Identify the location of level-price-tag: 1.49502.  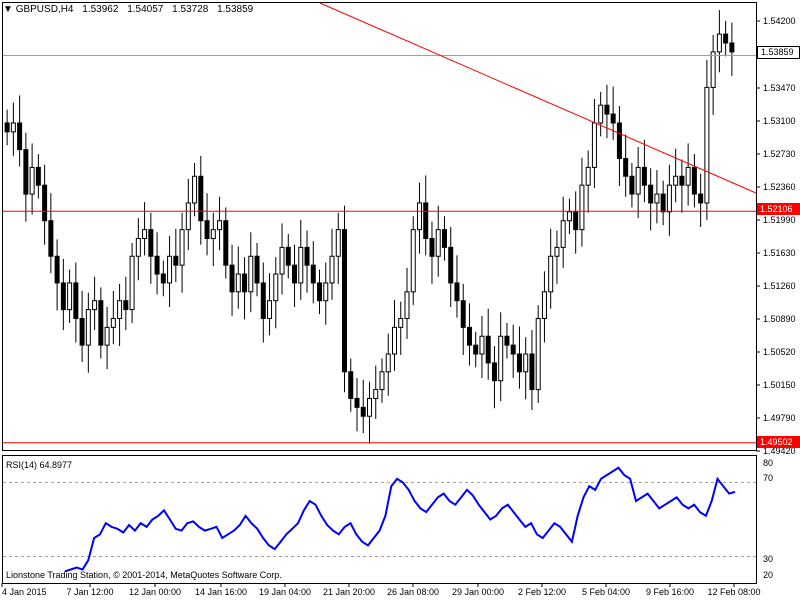
(778, 442).